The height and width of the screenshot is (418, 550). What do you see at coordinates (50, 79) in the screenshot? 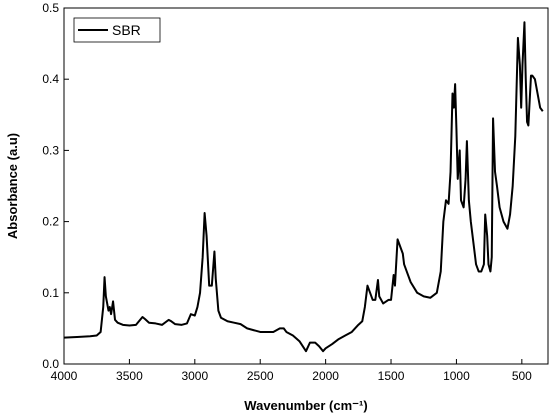
I see `y-tick-label: 0.4` at bounding box center [50, 79].